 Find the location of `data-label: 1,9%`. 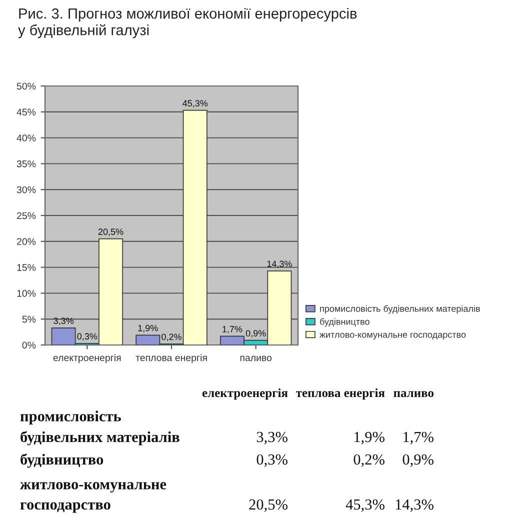

data-label: 1,9% is located at coordinates (148, 328).